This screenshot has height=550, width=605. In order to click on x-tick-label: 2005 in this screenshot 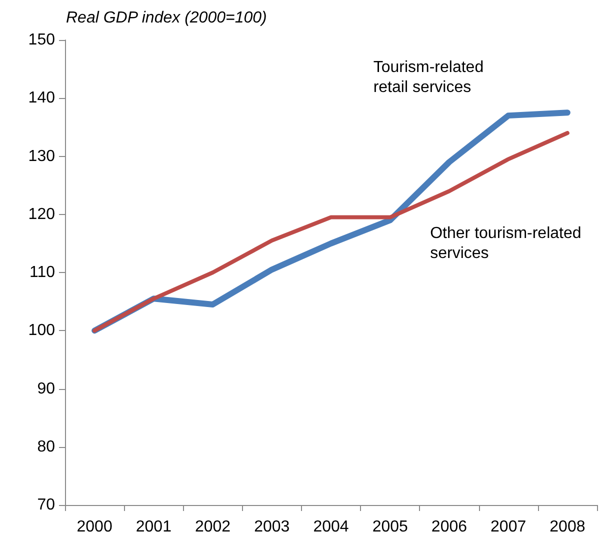, I will do `click(390, 527)`.